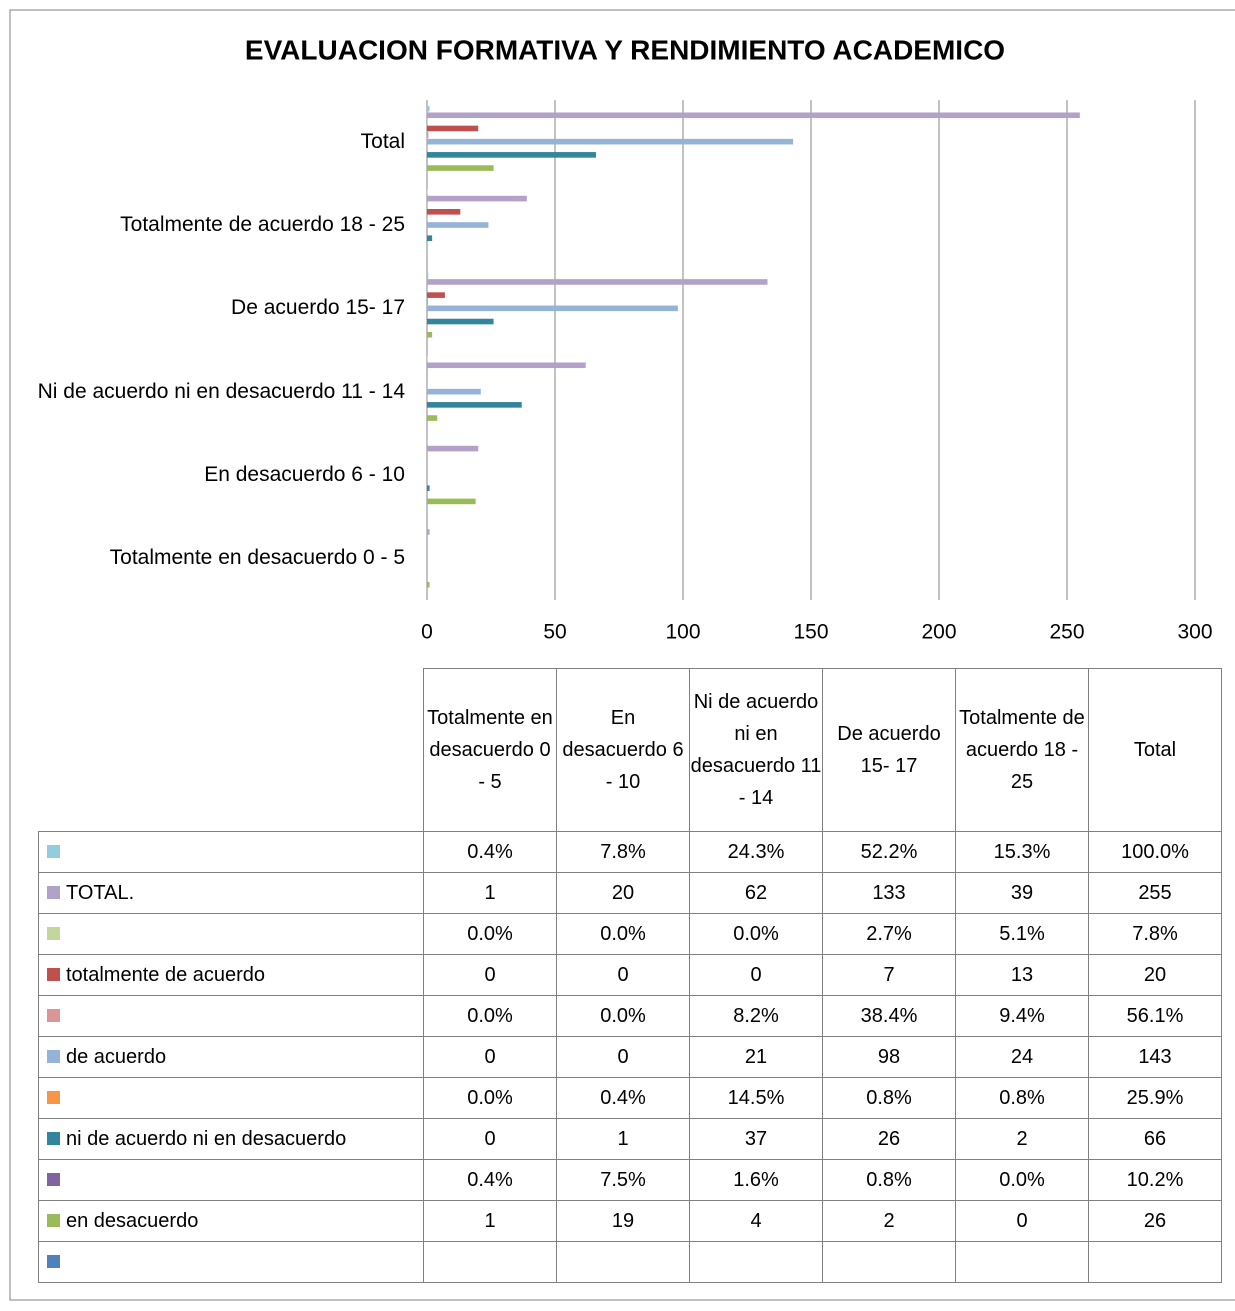 This screenshot has height=1311, width=1235. I want to click on table-row: TOTAL. 1 20 62 133 39 255, so click(630, 893).